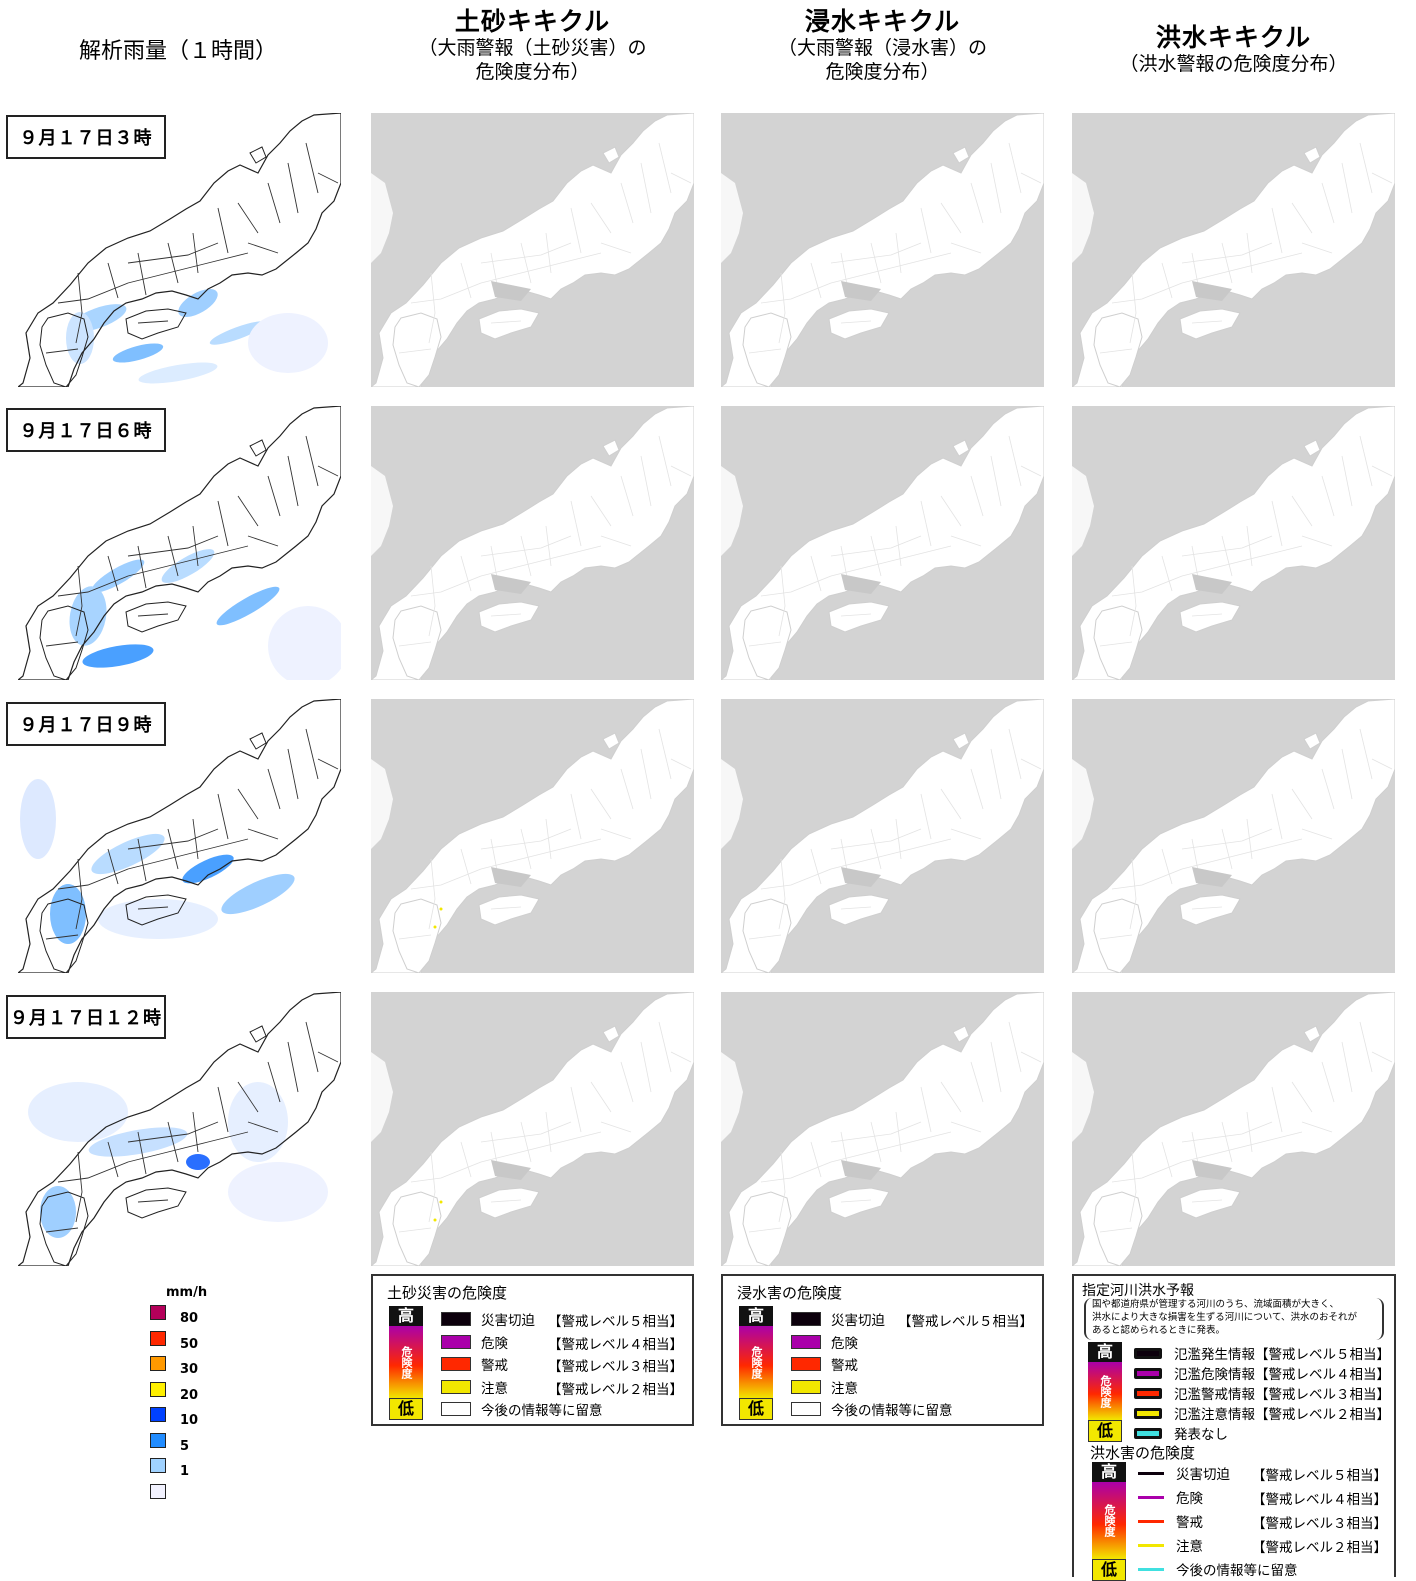  Describe the element at coordinates (1184, 1473) in the screenshot. I see `flood-risk-row: 災害切迫` at that location.